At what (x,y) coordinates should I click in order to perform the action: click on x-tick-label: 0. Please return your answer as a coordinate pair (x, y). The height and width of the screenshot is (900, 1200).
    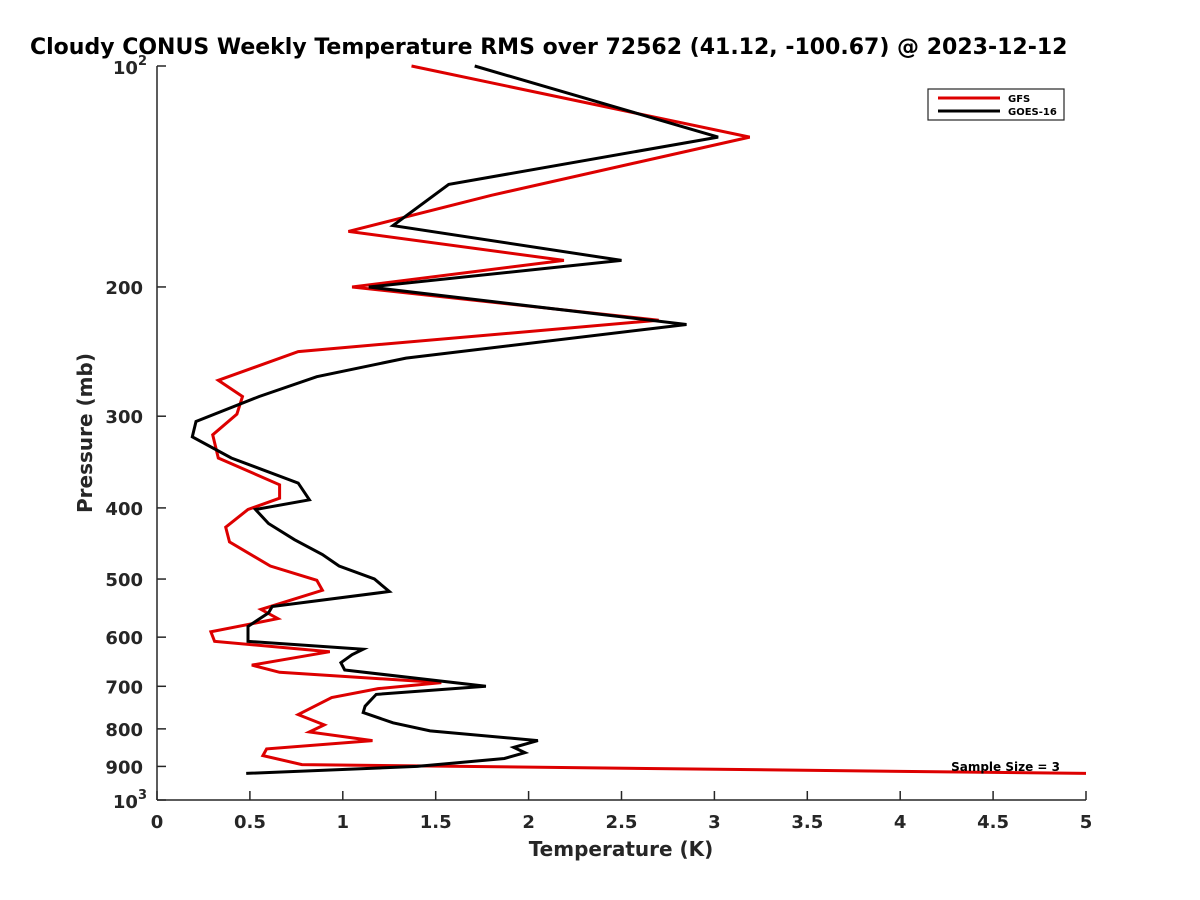
    Looking at the image, I should click on (157, 822).